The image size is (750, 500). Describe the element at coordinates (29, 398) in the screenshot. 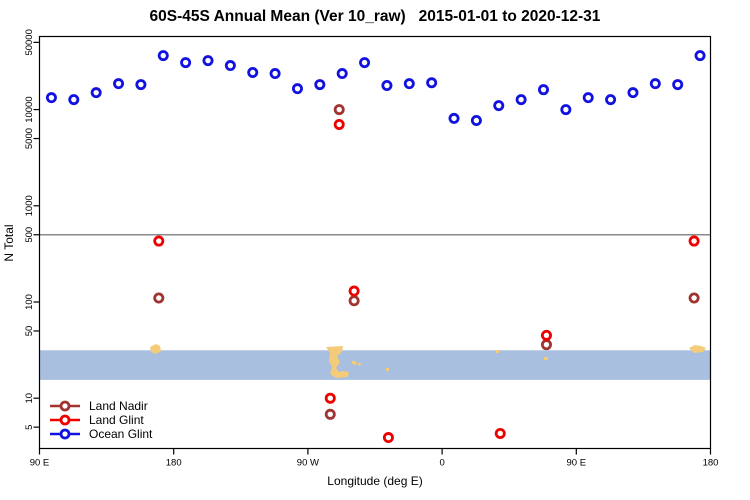

I see `y-tick-label: 10` at that location.